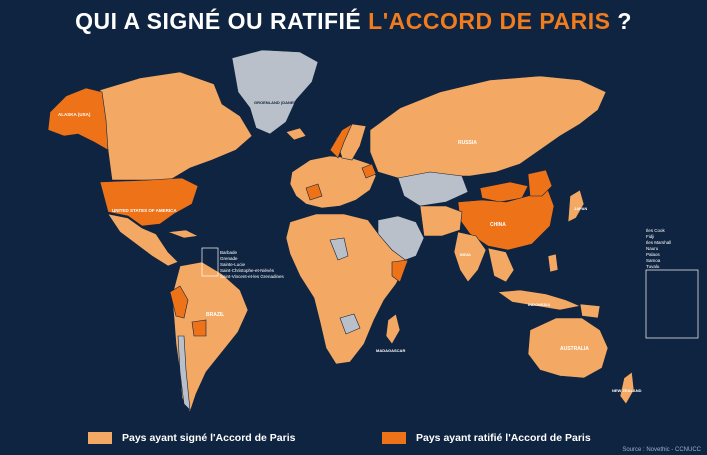 This screenshot has height=455, width=707. Describe the element at coordinates (143, 240) in the screenshot. I see `mexico-central-america` at that location.